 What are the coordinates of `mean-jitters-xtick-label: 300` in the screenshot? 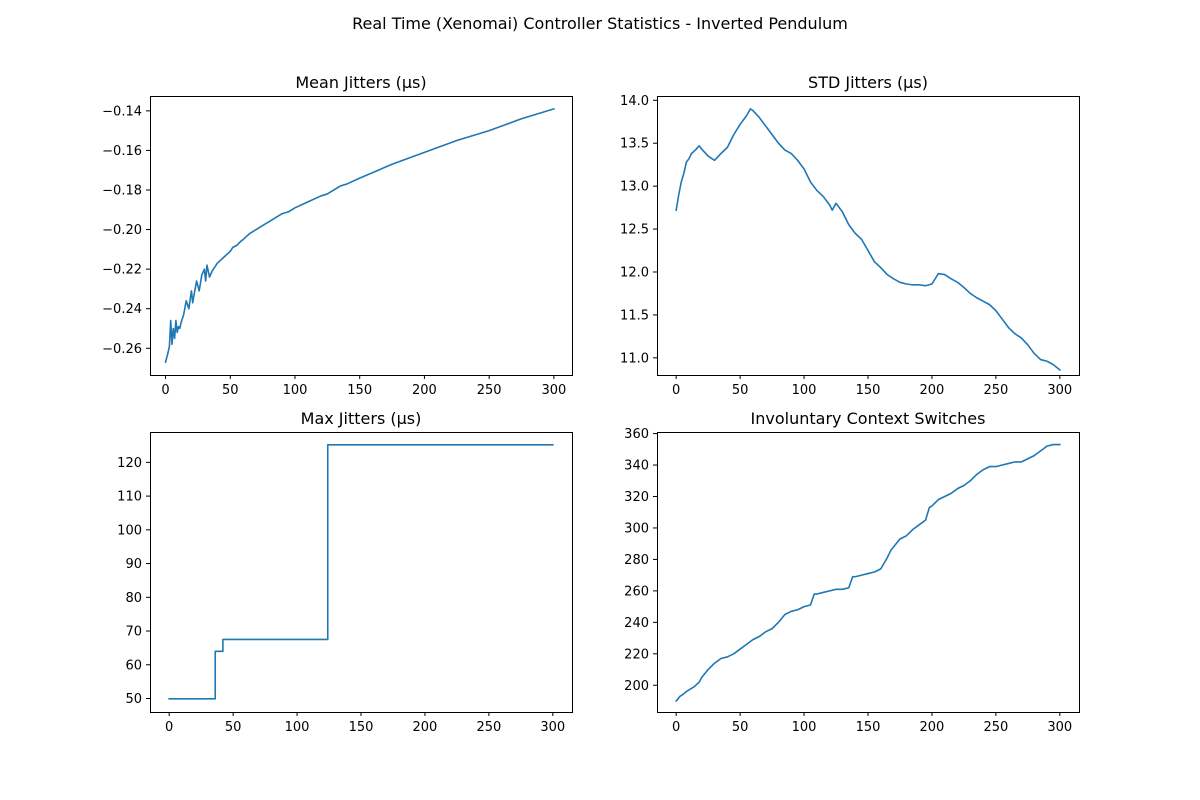 It's located at (553, 390).